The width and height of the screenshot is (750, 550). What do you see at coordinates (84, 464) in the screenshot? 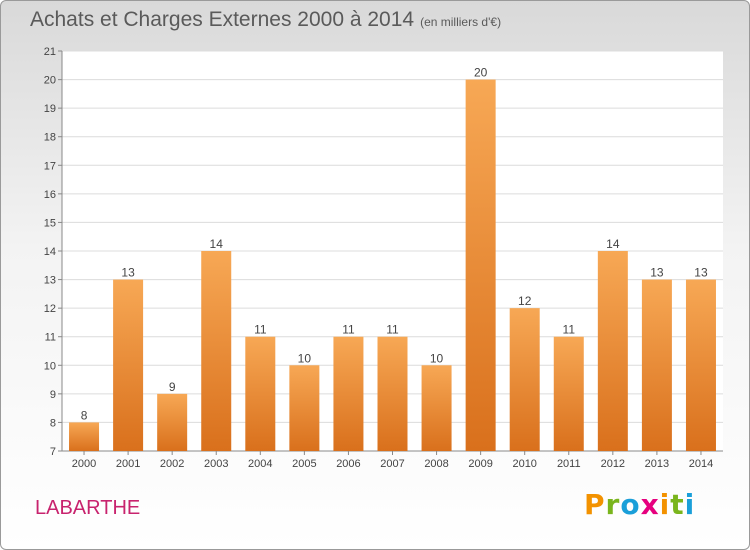
I see `x-tick-label: 2000` at bounding box center [84, 464].